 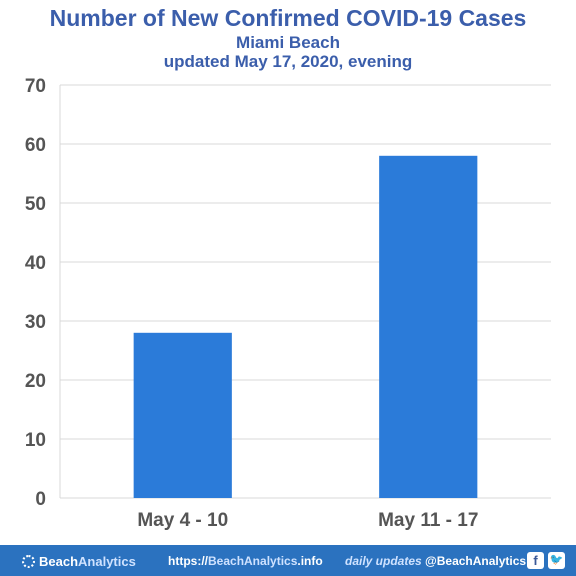 I want to click on url-brand: BeachAnalytics, so click(x=253, y=561).